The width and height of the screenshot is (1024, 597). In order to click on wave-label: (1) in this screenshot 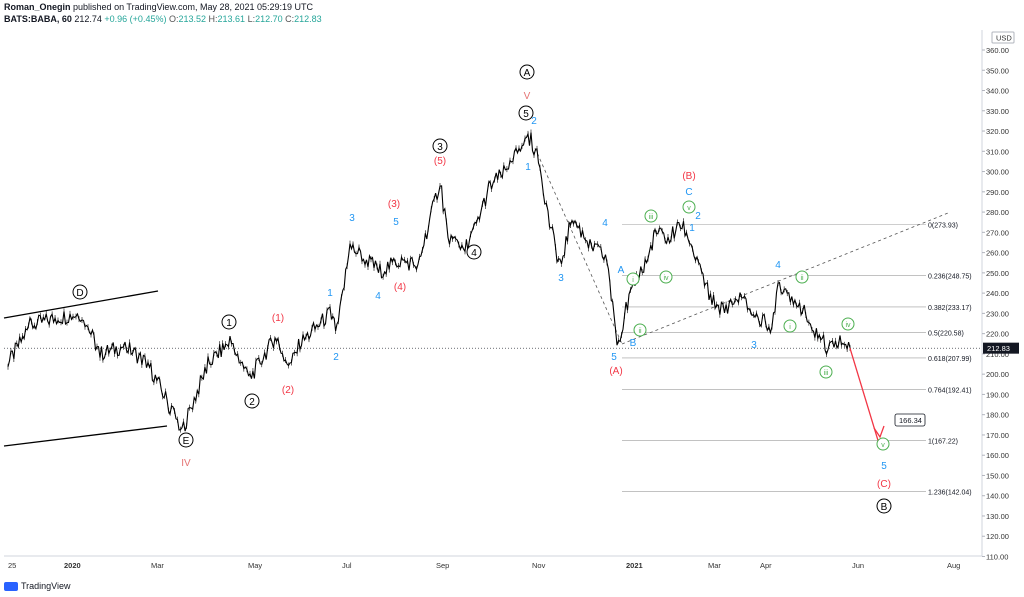, I will do `click(278, 318)`.